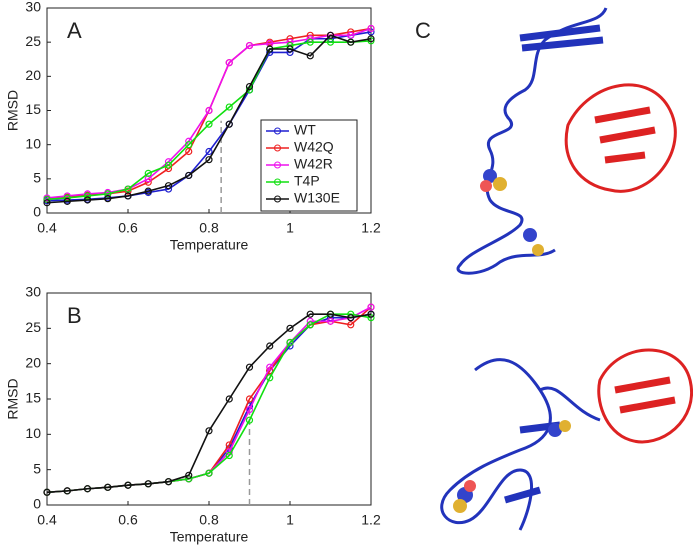 Image resolution: width=693 pixels, height=556 pixels. Describe the element at coordinates (317, 198) in the screenshot. I see `legend-label: W130E` at that location.